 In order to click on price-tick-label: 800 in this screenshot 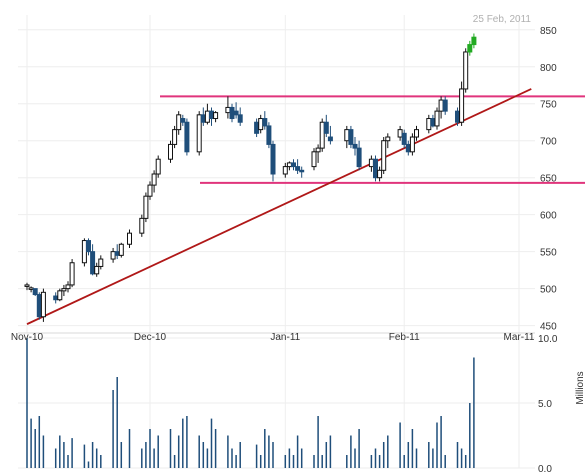, I will do `click(548, 68)`.